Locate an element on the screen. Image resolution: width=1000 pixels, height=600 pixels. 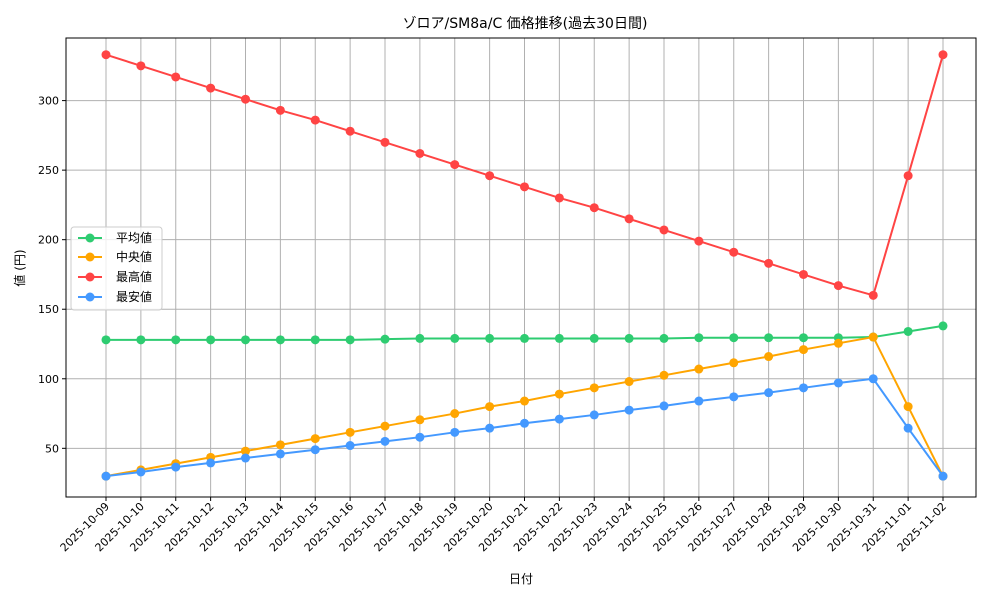
y-tick-label: 200 is located at coordinates (48, 240).